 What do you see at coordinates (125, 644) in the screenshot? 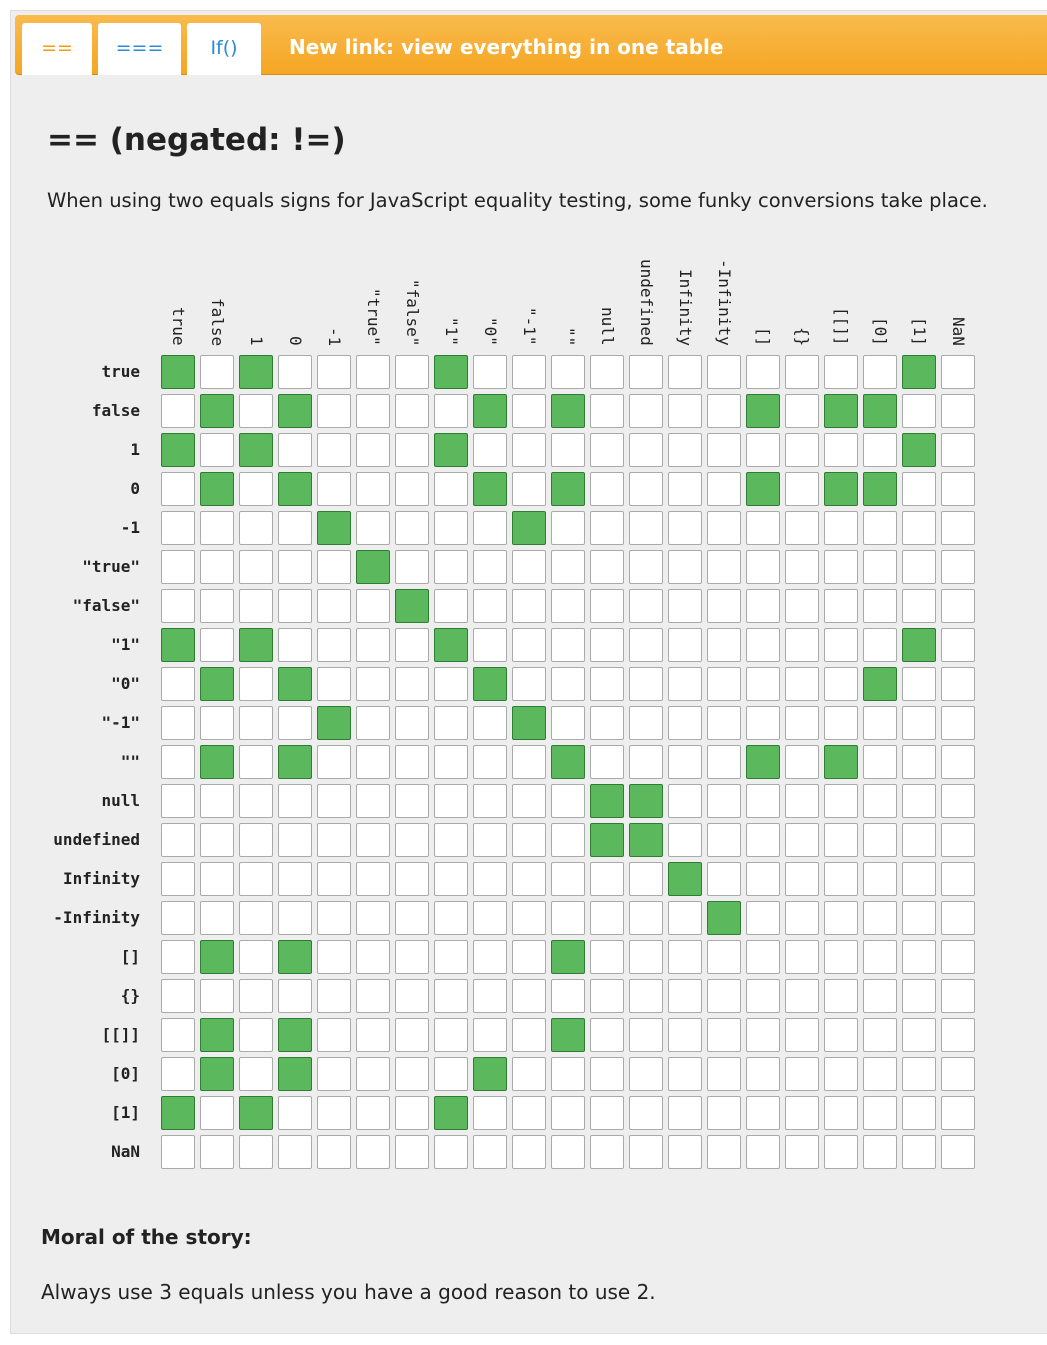
I see `row-label: "1"` at bounding box center [125, 644].